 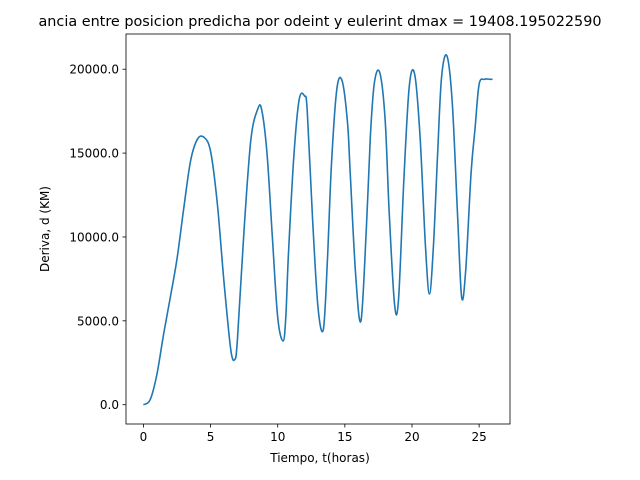 I want to click on x-tick-label: 10, so click(x=277, y=437).